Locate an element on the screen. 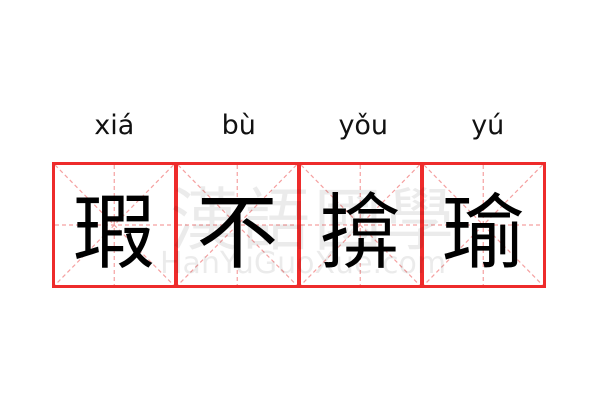 The height and width of the screenshot is (400, 600). character-cell: 瑕 is located at coordinates (114, 225).